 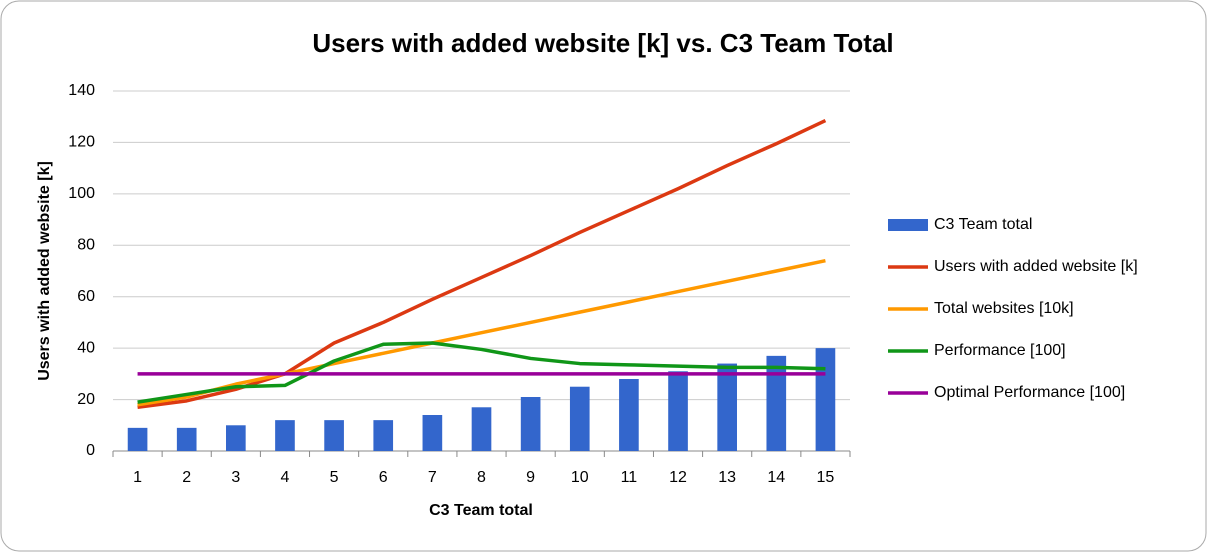 I want to click on x-tick-label: 11, so click(x=629, y=477).